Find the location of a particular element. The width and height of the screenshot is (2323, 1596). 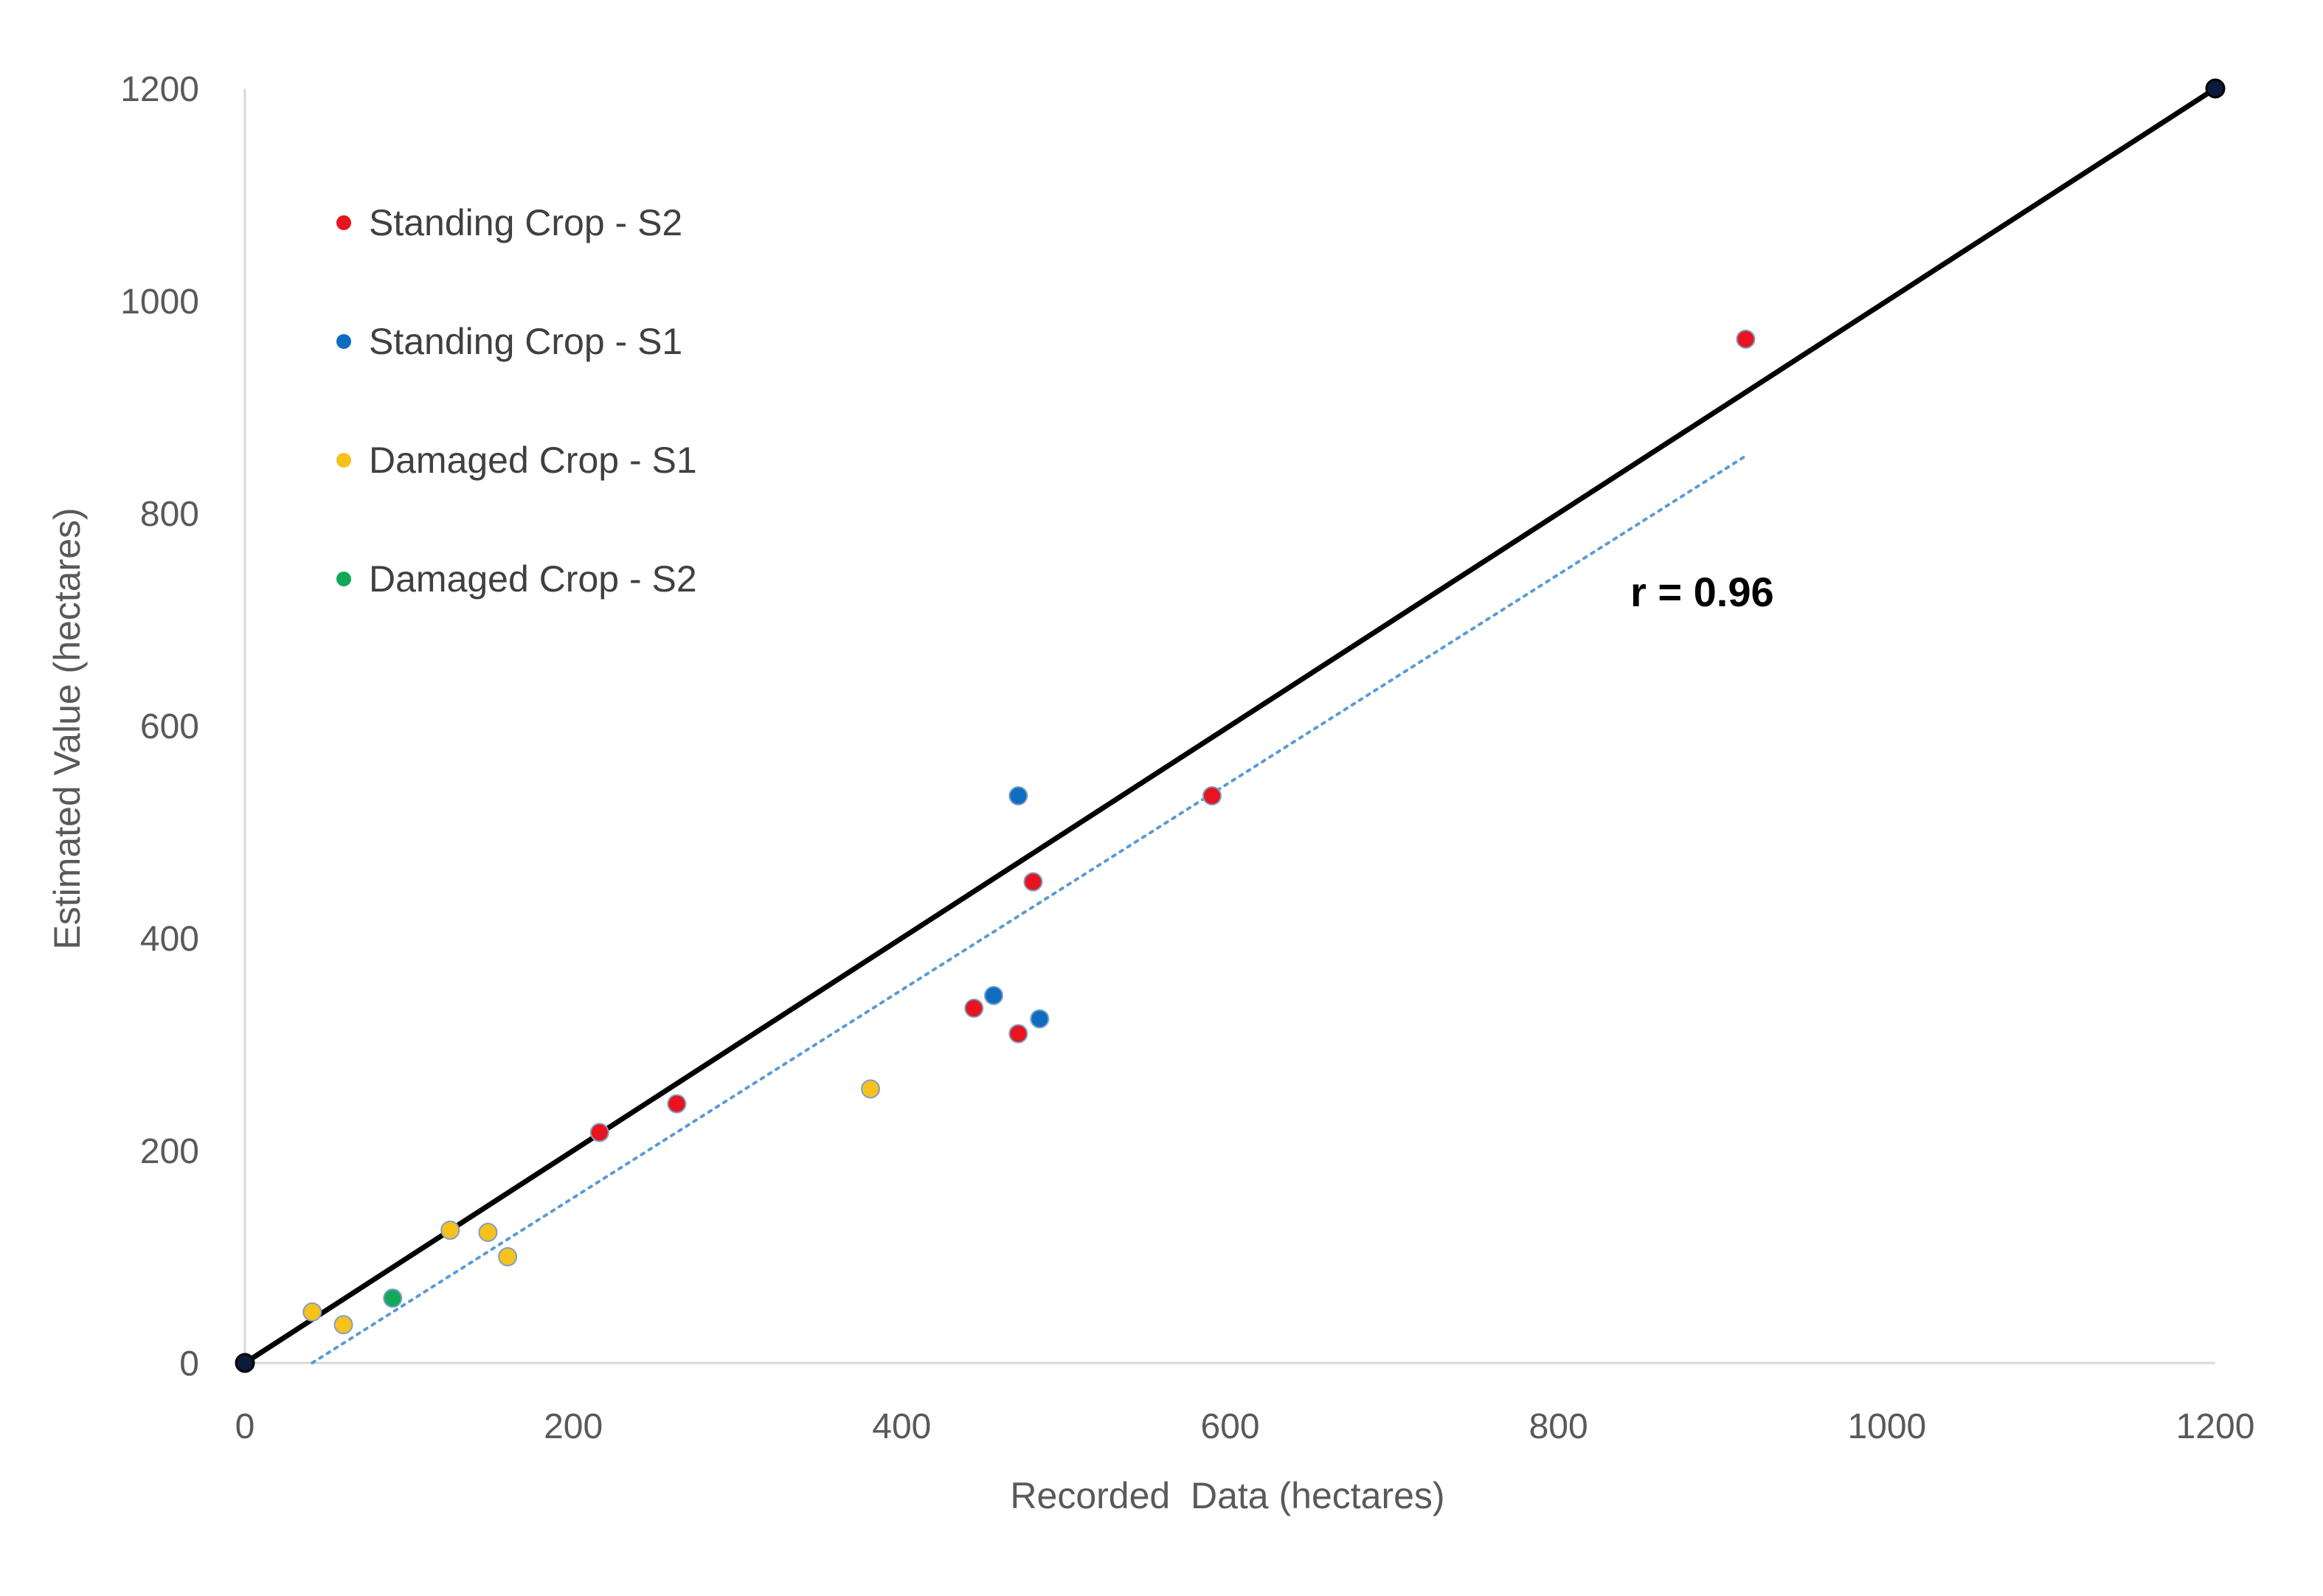

y-tick-label: 400 is located at coordinates (169, 939).